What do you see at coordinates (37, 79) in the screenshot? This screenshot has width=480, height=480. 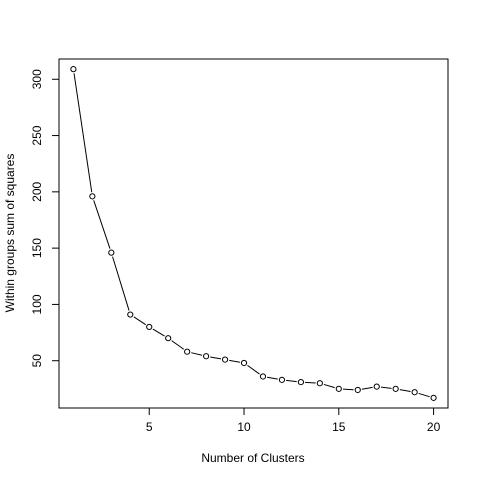 I see `y-tick-label-300: 300` at bounding box center [37, 79].